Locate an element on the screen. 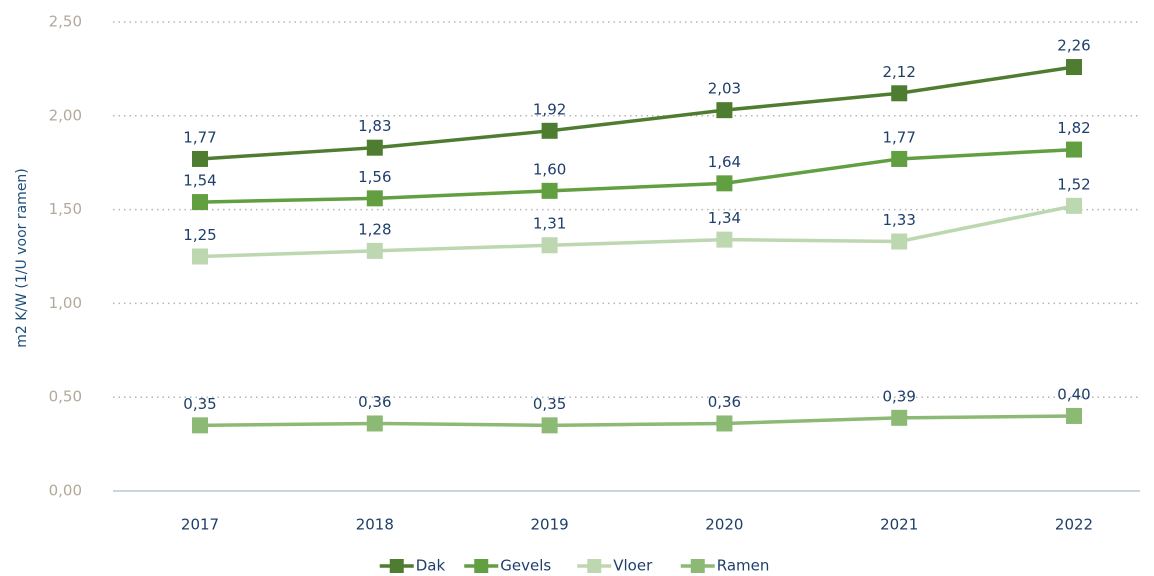 This screenshot has height=576, width=1154. y-tick-label: 0,00 is located at coordinates (65, 491).